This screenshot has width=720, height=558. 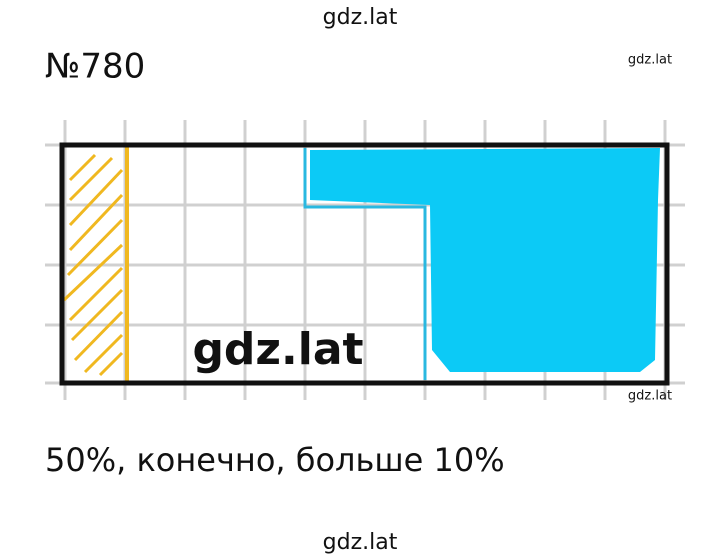 What do you see at coordinates (275, 460) in the screenshot?
I see `answer: 50%, конечно, больше 10%` at bounding box center [275, 460].